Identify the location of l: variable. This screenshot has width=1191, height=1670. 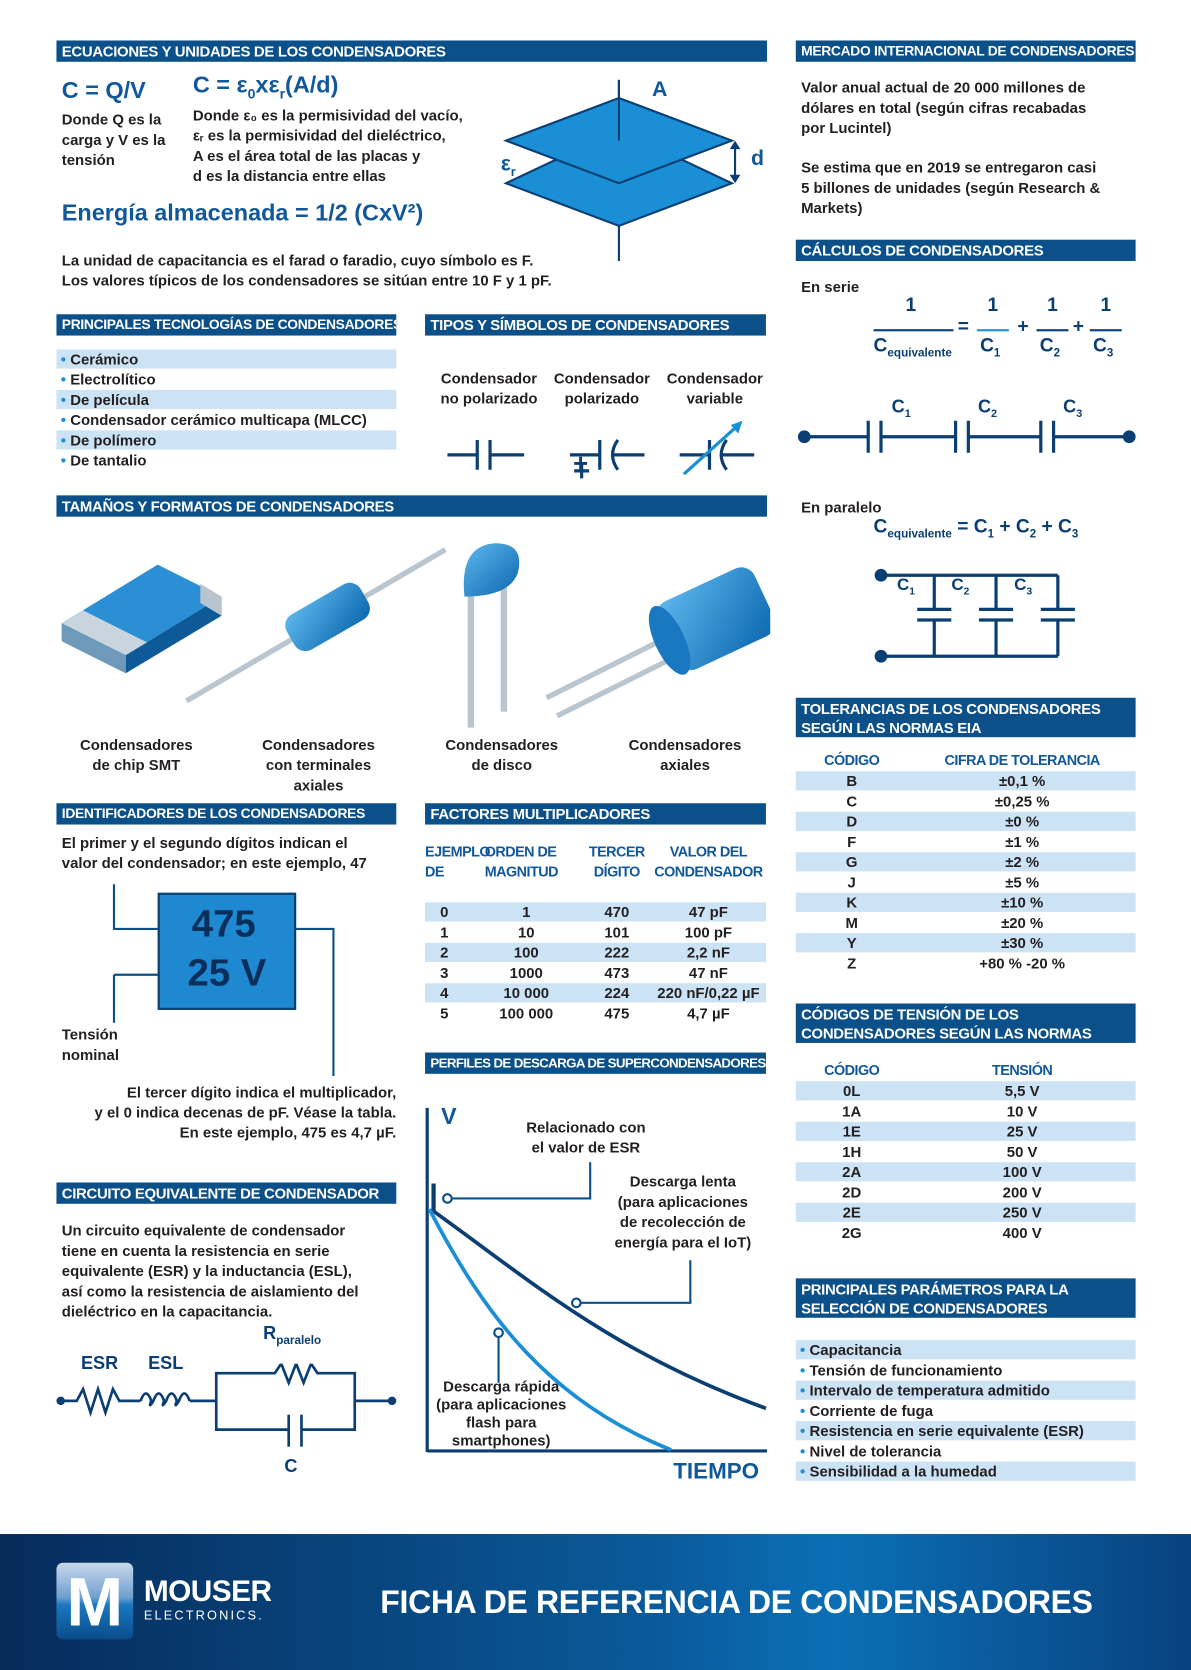
(715, 398).